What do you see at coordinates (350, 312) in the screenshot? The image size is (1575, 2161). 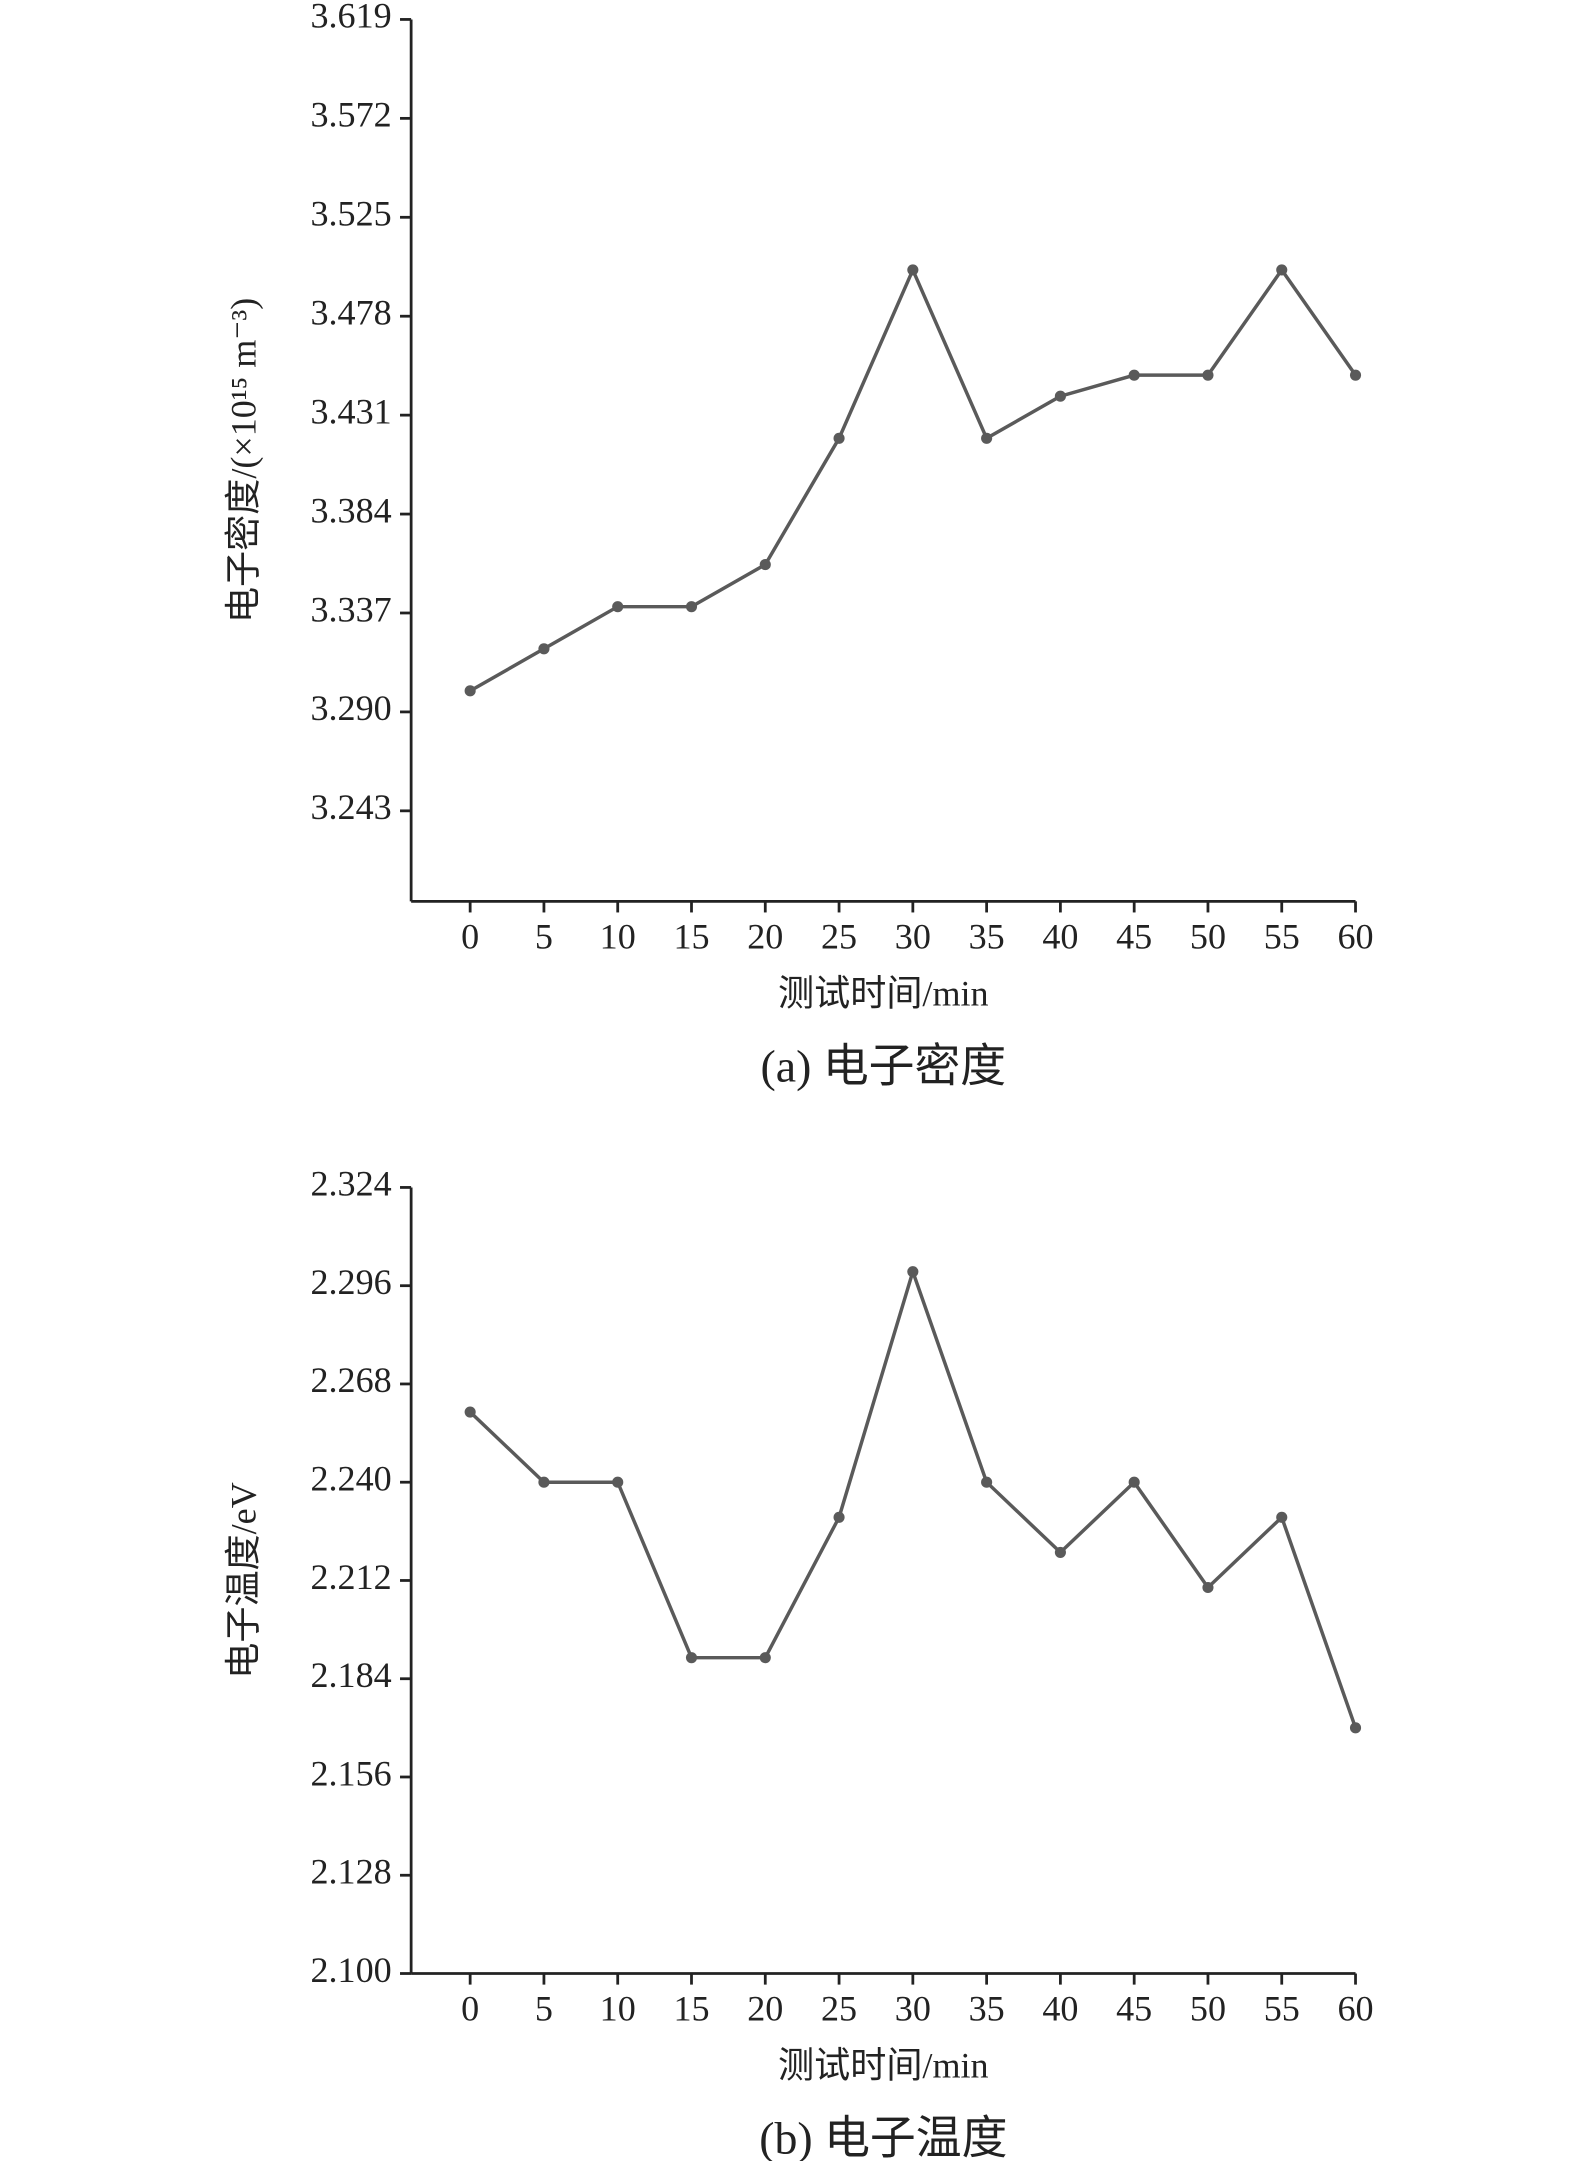 I see `y-tick-label: 3.478` at bounding box center [350, 312].